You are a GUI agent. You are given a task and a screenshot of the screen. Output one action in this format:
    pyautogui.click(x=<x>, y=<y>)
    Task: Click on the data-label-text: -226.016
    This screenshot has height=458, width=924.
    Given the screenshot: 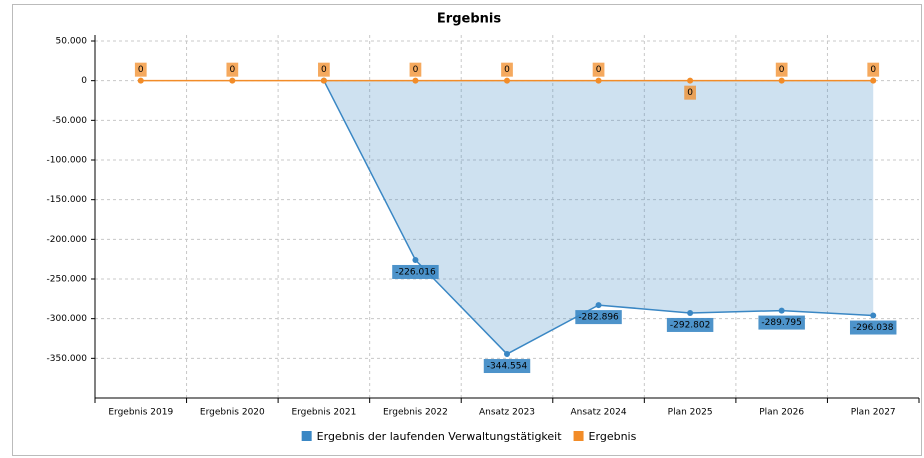 What is the action you would take?
    pyautogui.click(x=415, y=272)
    